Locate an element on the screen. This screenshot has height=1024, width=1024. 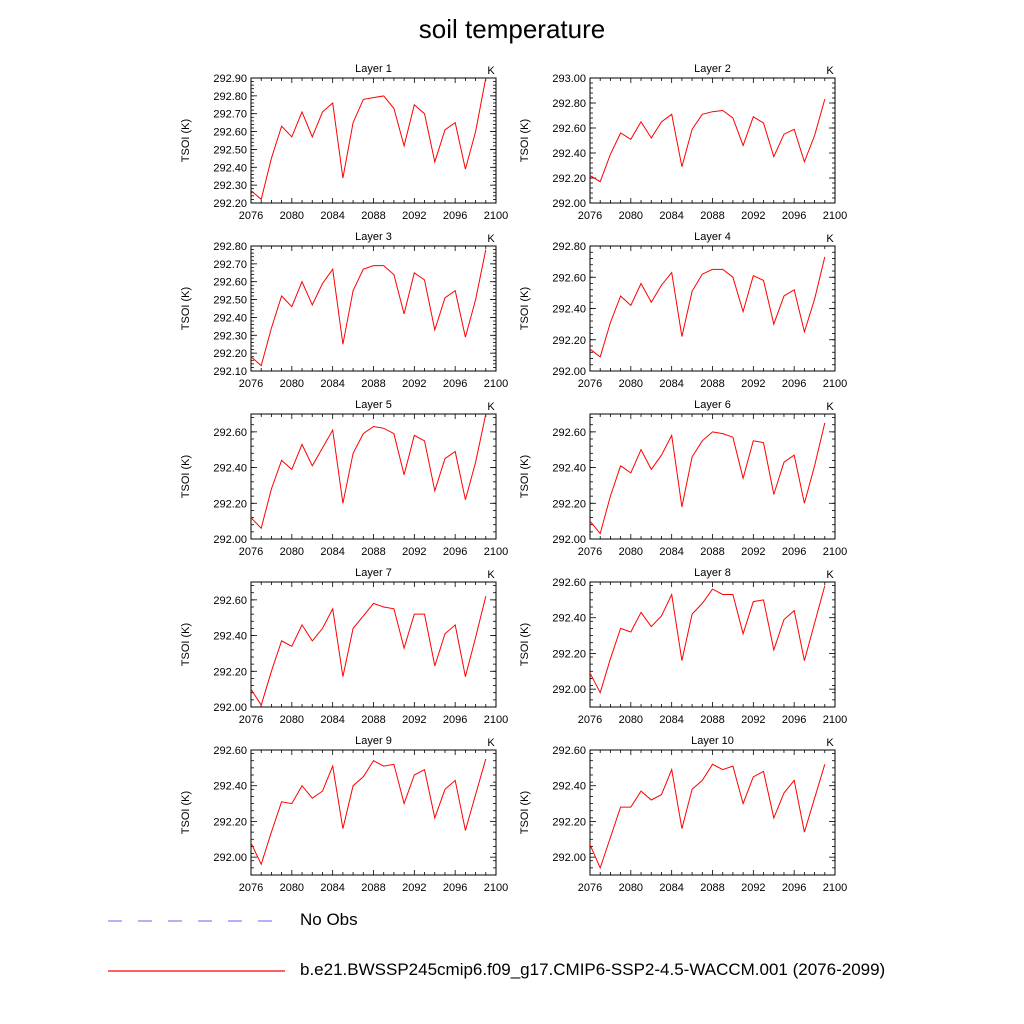
y-tick-label: 292.10 is located at coordinates (230, 372).